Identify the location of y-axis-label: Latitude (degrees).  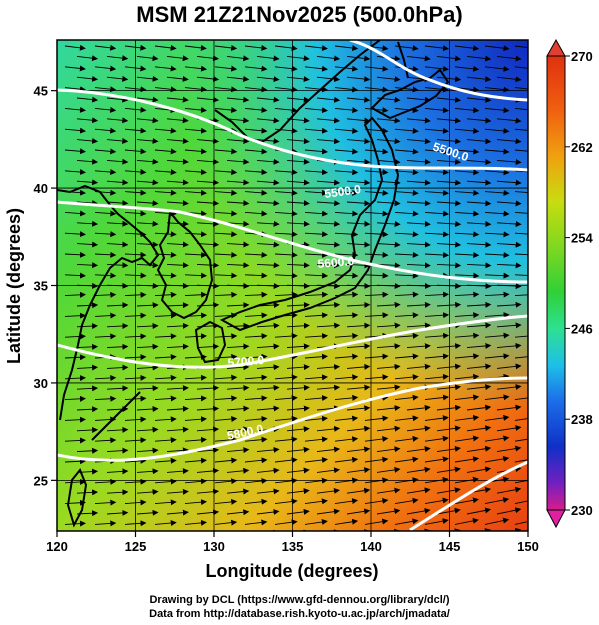
(14, 286).